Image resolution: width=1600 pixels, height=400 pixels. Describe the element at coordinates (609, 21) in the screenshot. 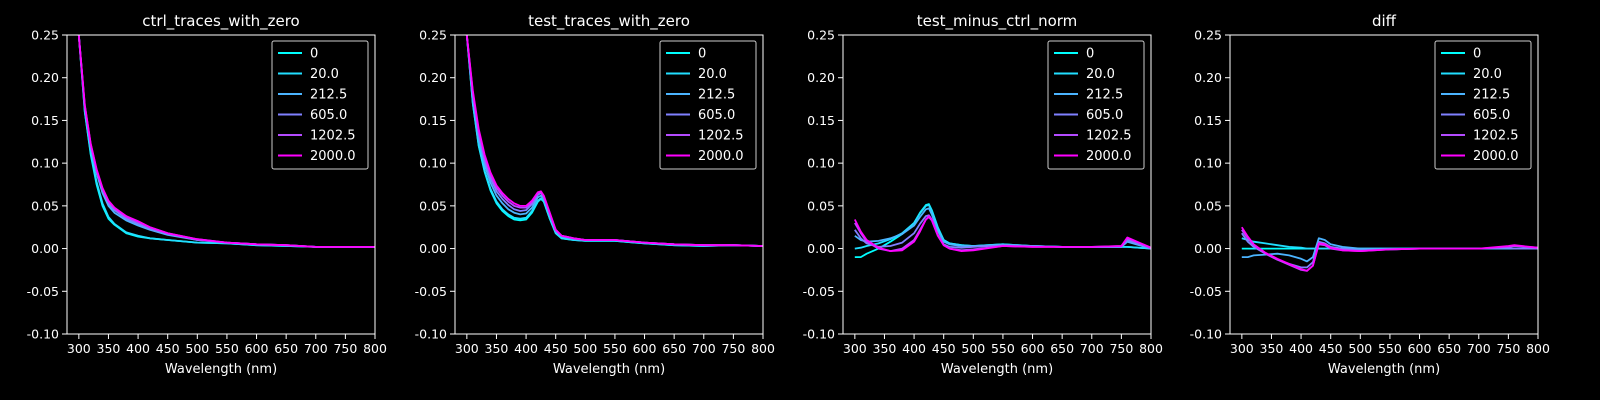

I see `chart-title: test_traces_with_zero` at that location.